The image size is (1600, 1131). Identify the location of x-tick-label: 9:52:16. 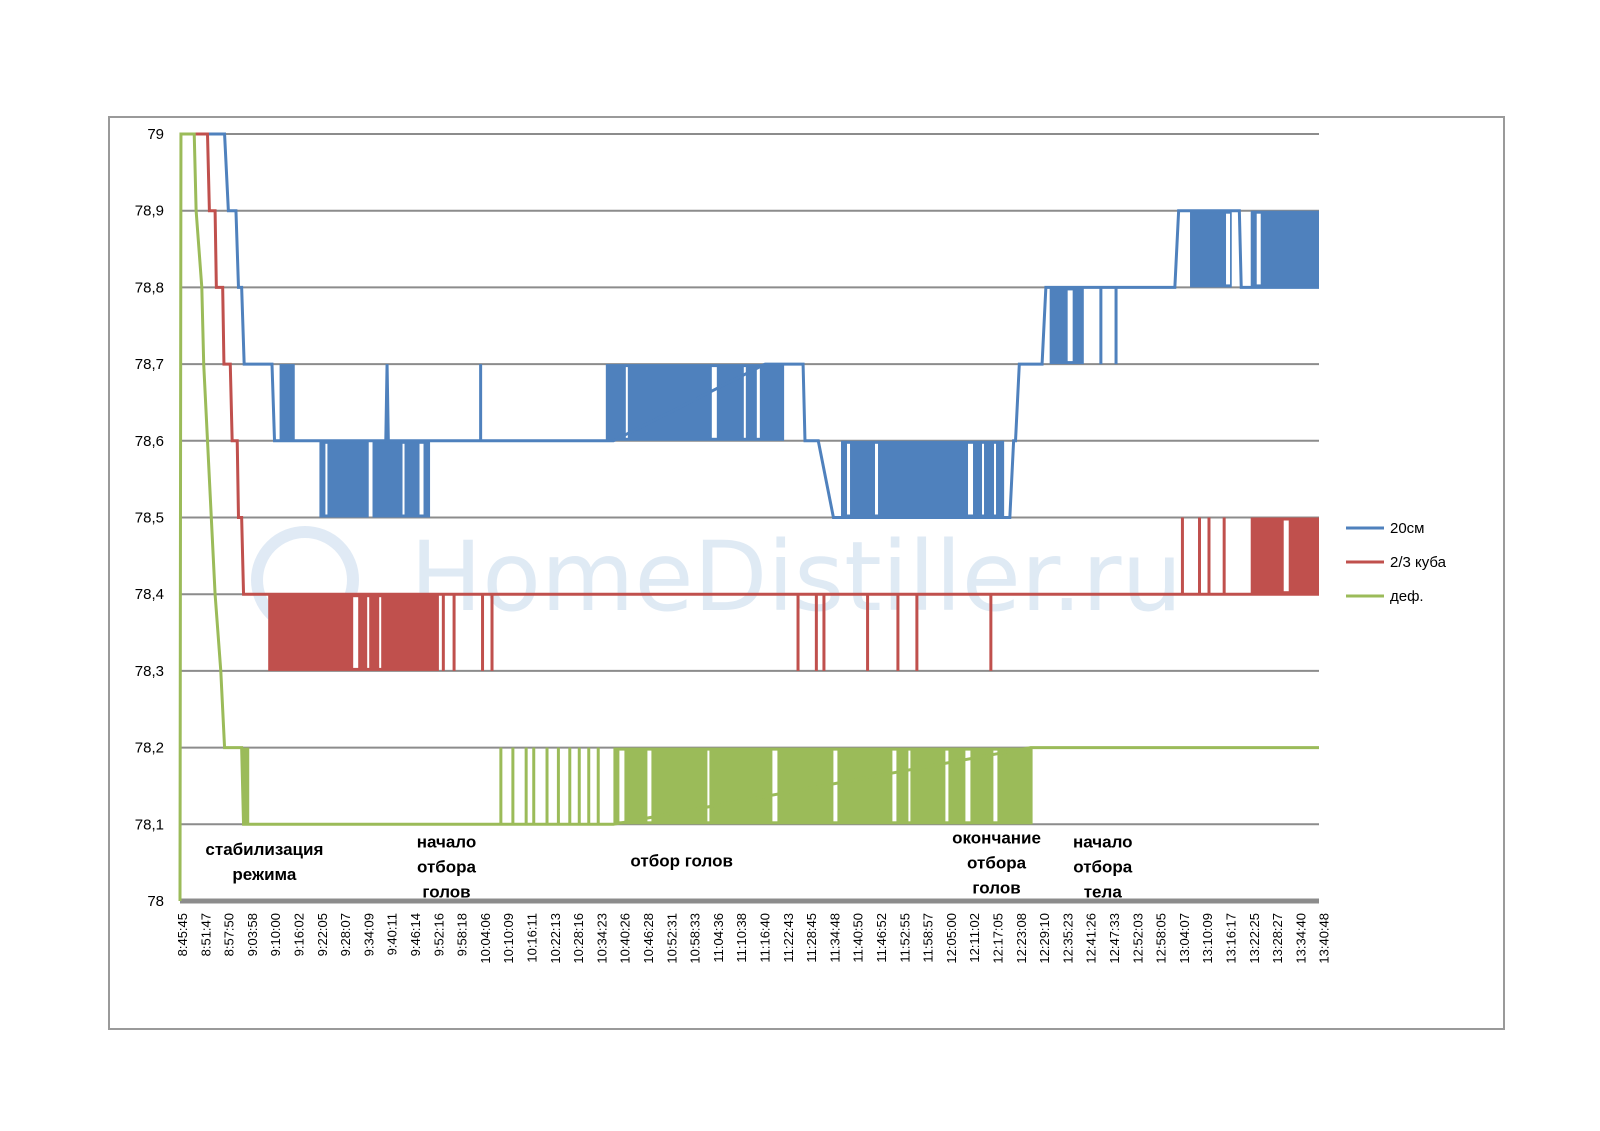
(438, 934).